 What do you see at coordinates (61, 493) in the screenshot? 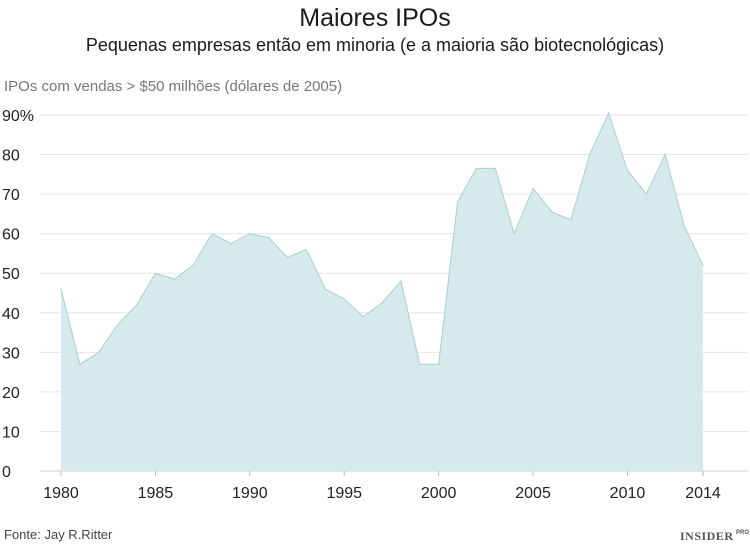
I see `x-tick-label: 1980` at bounding box center [61, 493].